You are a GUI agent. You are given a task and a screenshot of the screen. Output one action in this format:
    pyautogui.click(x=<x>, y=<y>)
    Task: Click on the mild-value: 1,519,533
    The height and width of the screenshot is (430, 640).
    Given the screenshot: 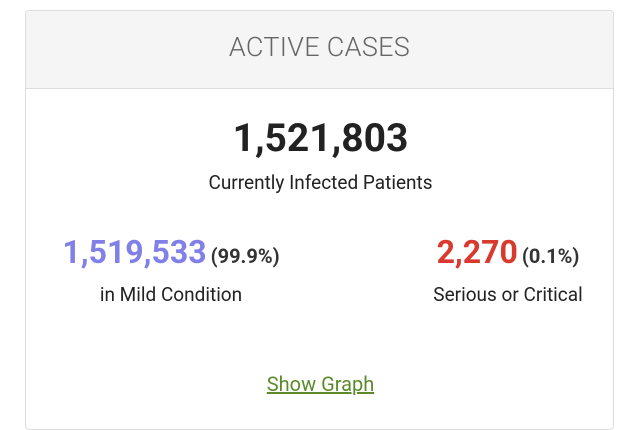 What is the action you would take?
    pyautogui.click(x=134, y=252)
    